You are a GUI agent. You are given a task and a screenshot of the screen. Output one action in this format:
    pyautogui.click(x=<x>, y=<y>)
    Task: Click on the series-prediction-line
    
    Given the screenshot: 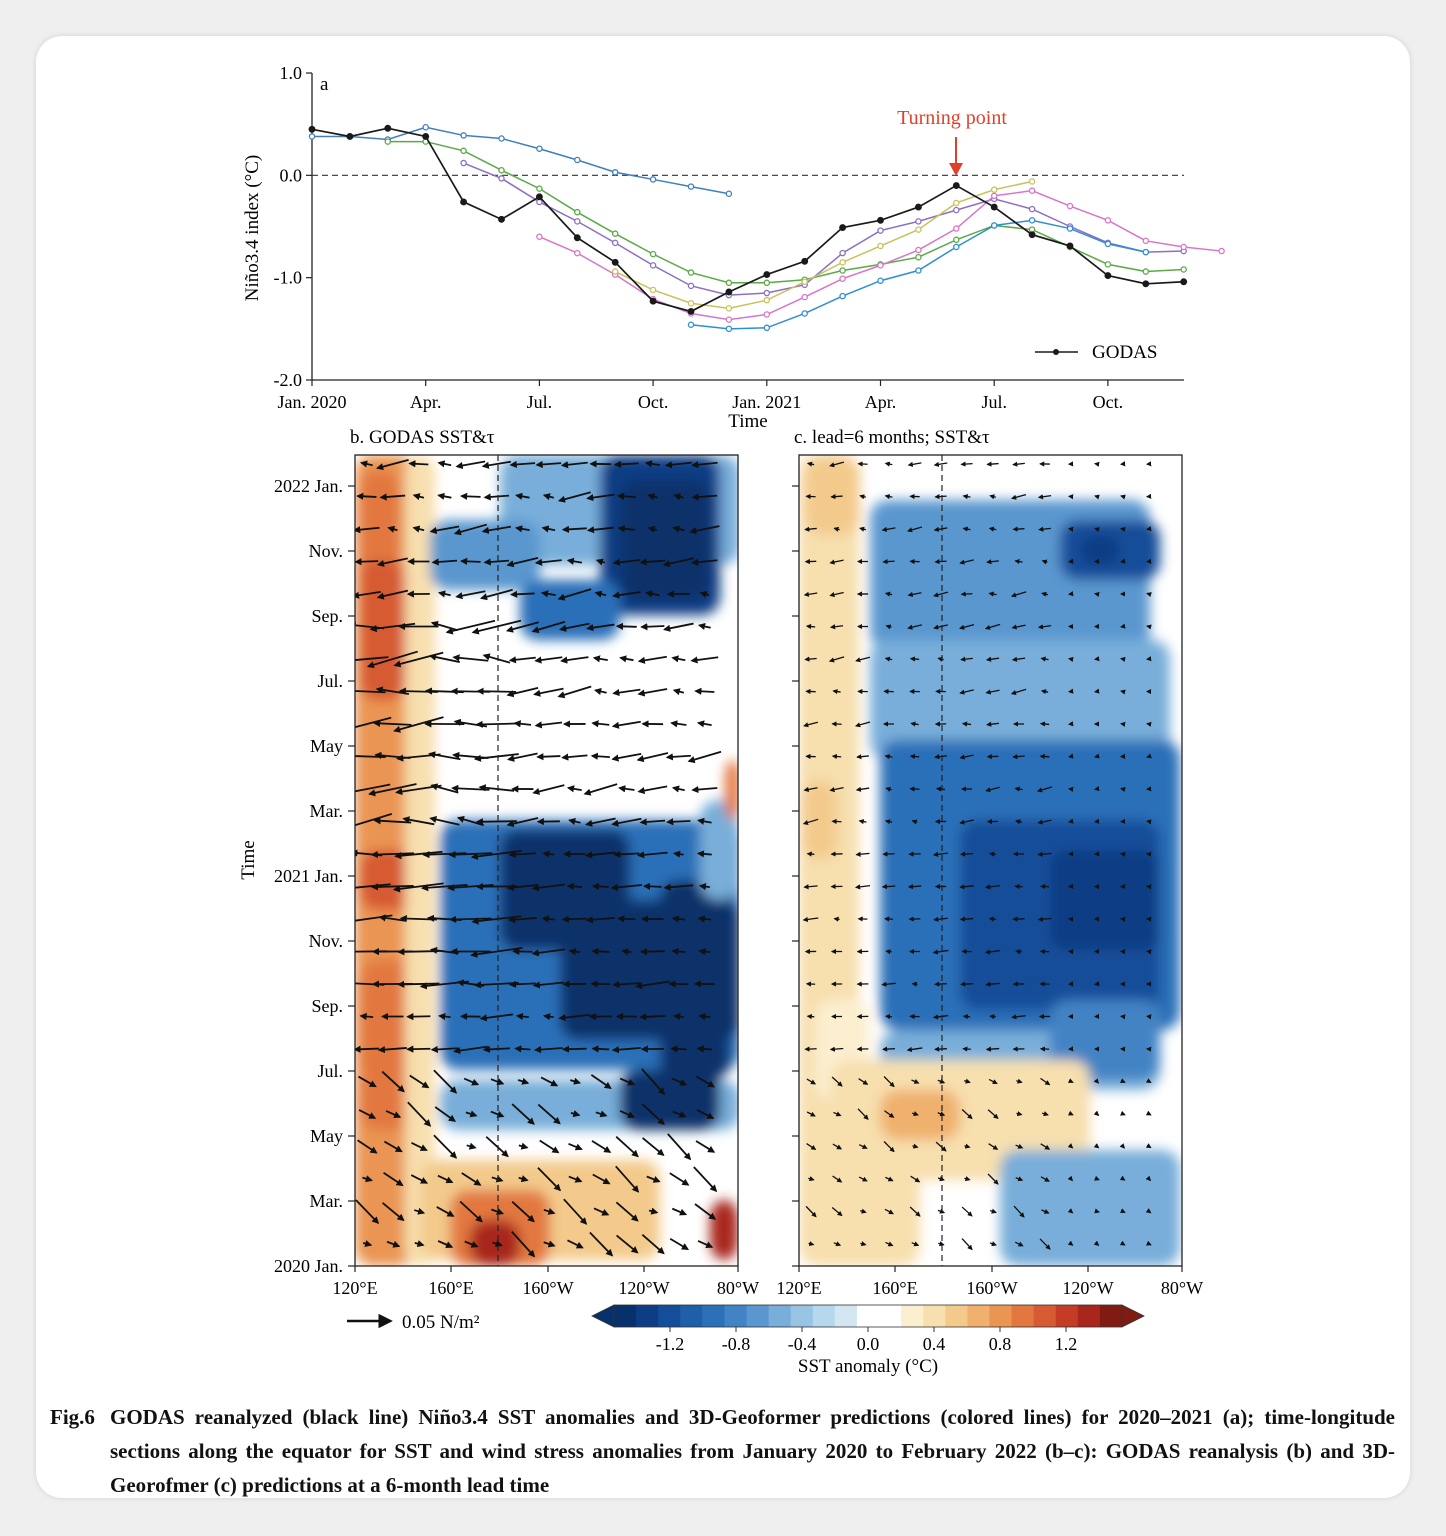 What is the action you would take?
    pyautogui.click(x=918, y=274)
    